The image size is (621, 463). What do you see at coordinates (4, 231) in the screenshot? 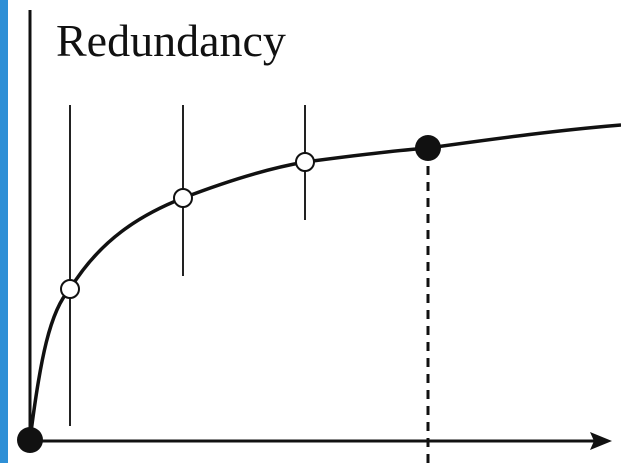
I see `edge-strip` at bounding box center [4, 231].